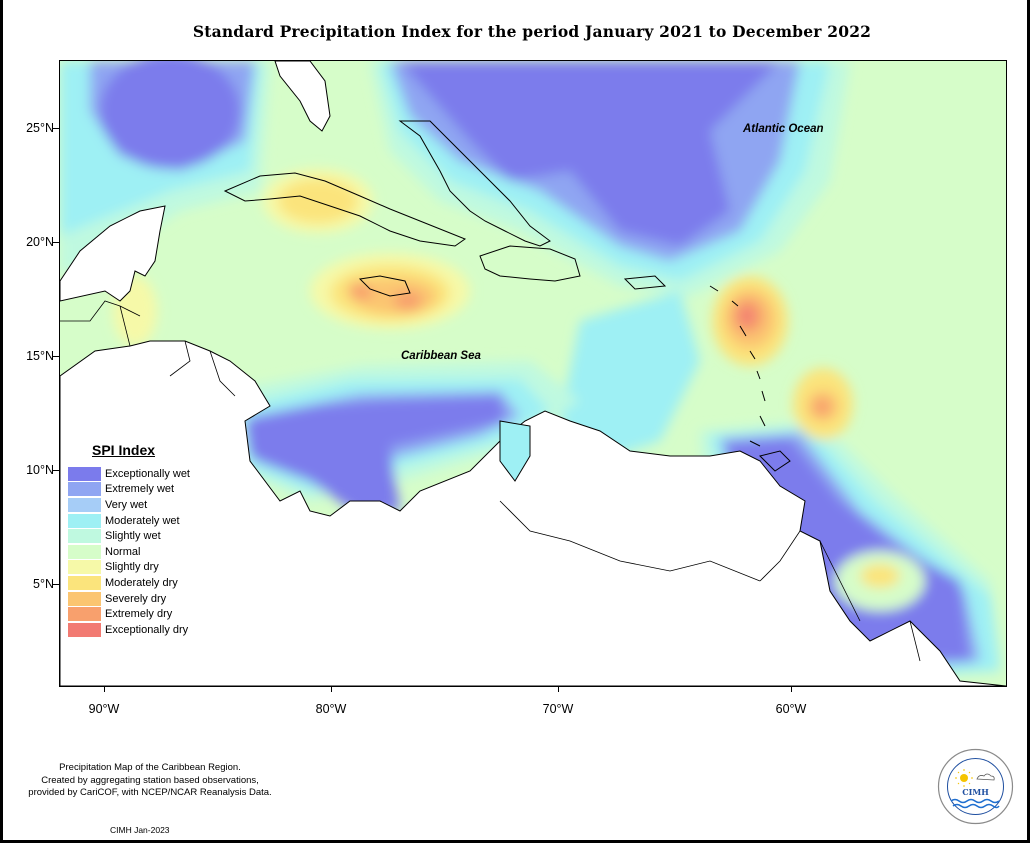 The image size is (1030, 843). I want to click on atlantic-ocean-label: Atlantic Ocean, so click(783, 129).